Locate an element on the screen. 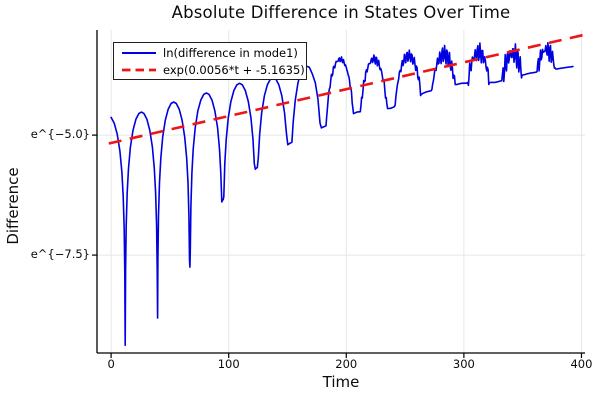 The height and width of the screenshot is (400, 600). chart-title: Absolute Difference in States Over Time is located at coordinates (341, 12).